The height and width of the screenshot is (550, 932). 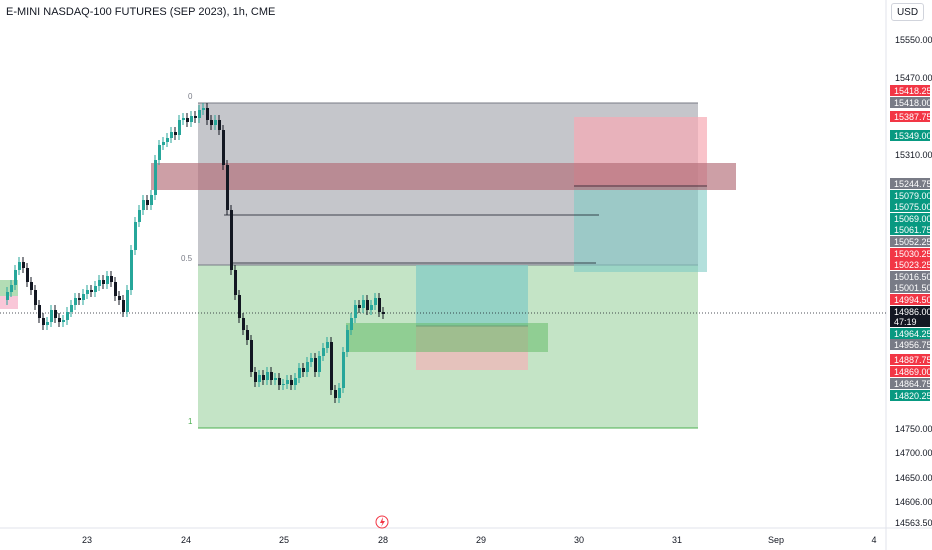 What do you see at coordinates (383, 540) in the screenshot?
I see `time-label: 28` at bounding box center [383, 540].